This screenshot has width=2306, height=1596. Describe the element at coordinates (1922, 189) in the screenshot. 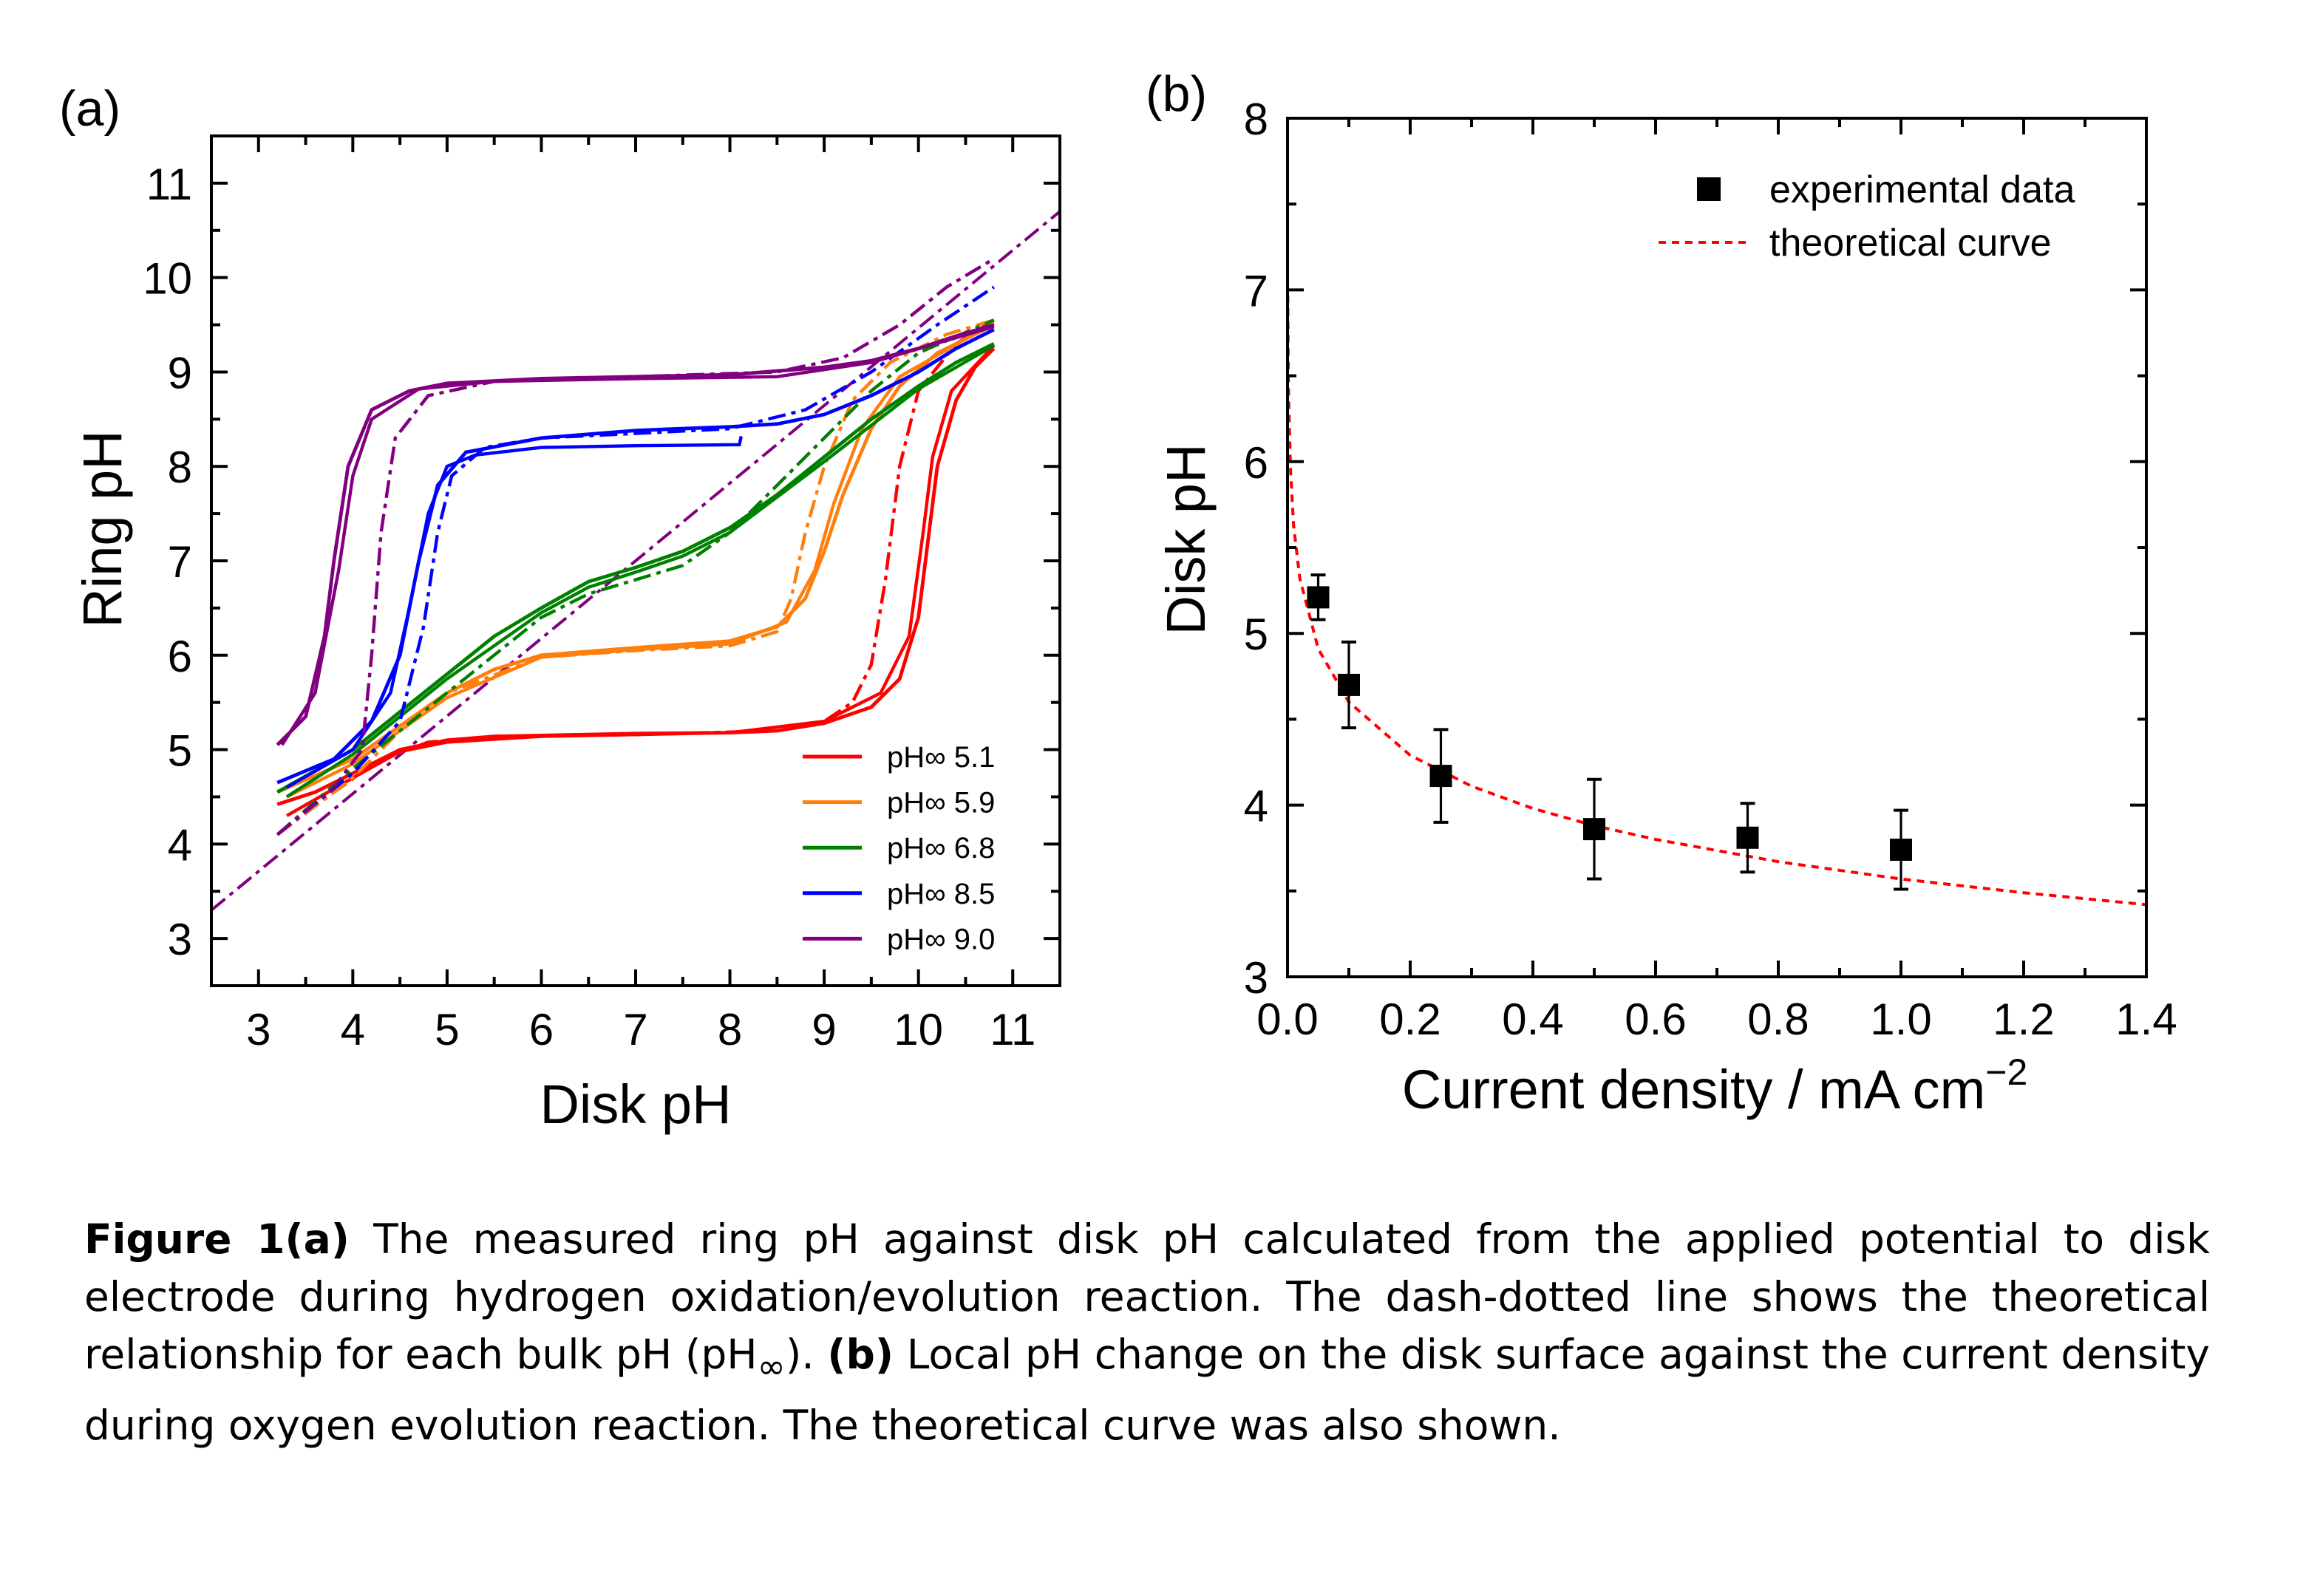

I see `legend-label-experimental: experimental data` at that location.